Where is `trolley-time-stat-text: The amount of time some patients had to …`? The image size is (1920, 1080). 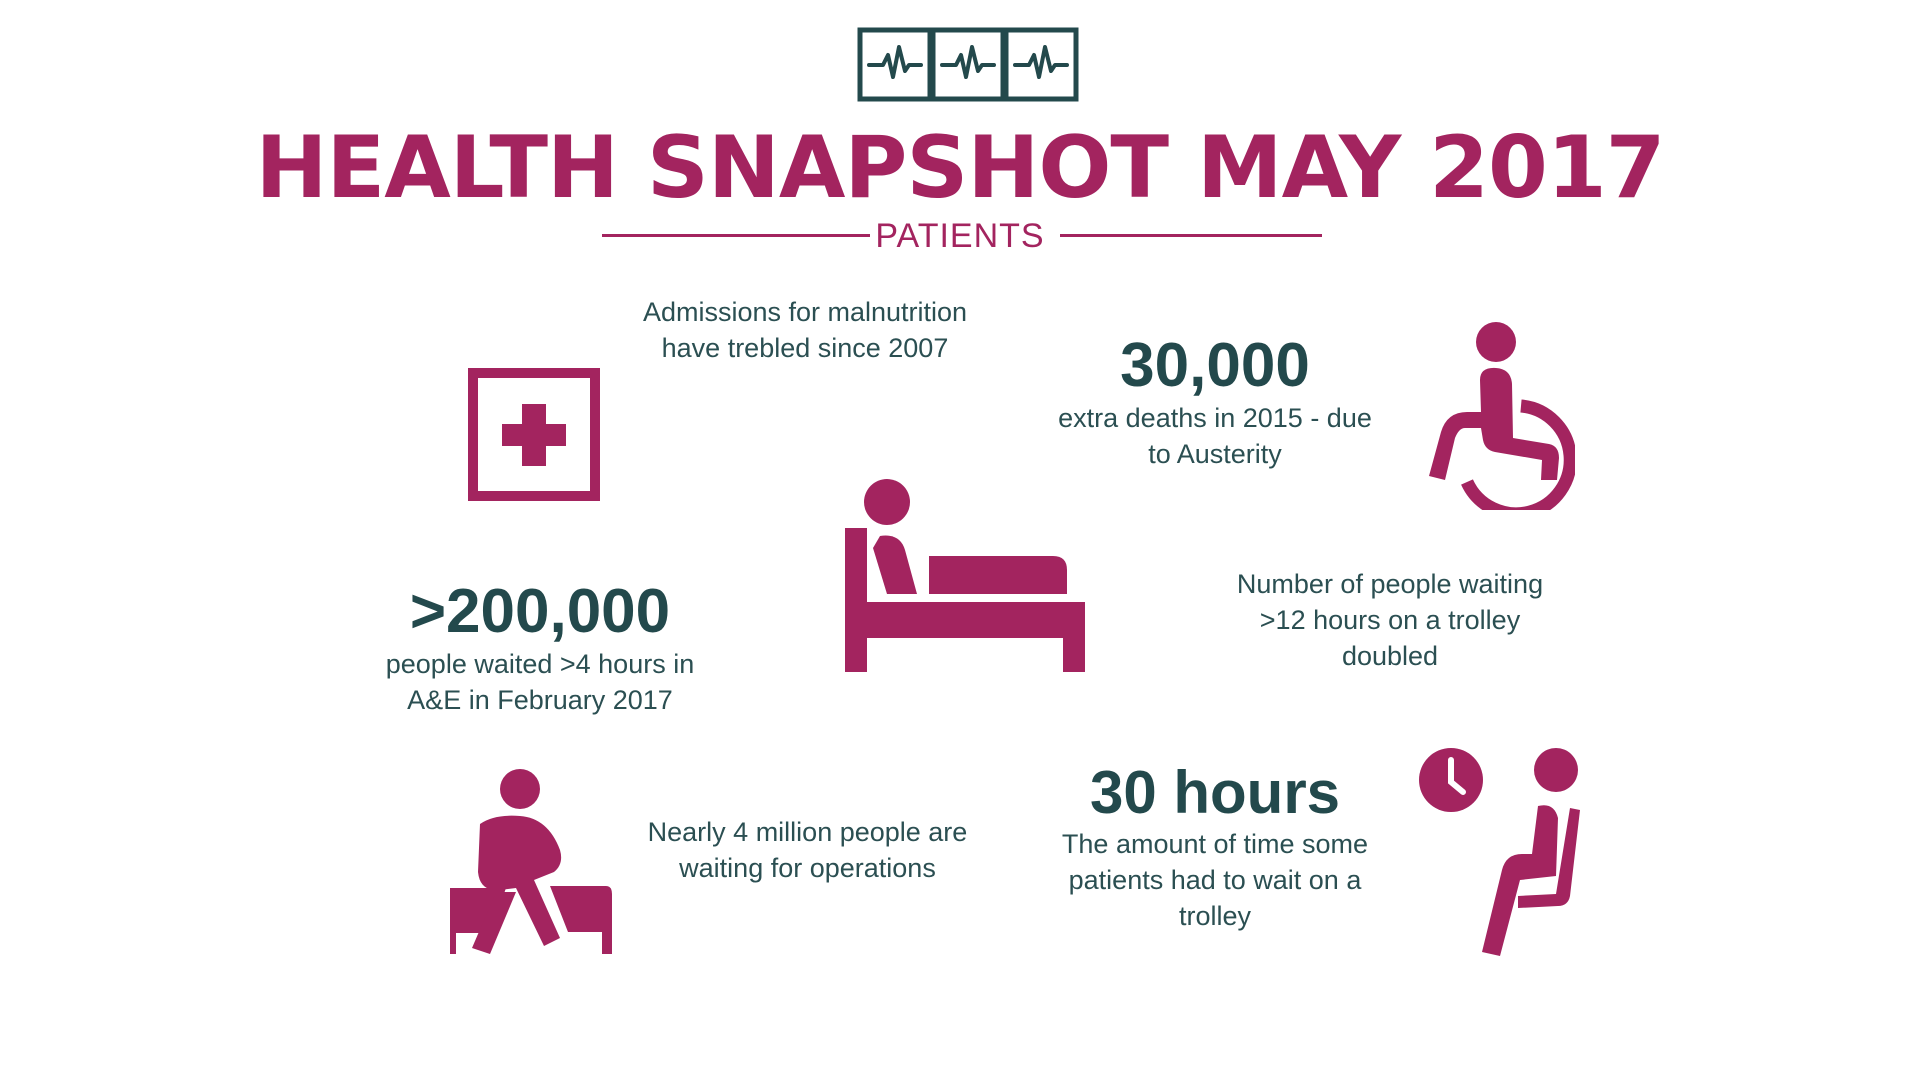
trolley-time-stat-text: The amount of time some patients had to … is located at coordinates (1215, 880).